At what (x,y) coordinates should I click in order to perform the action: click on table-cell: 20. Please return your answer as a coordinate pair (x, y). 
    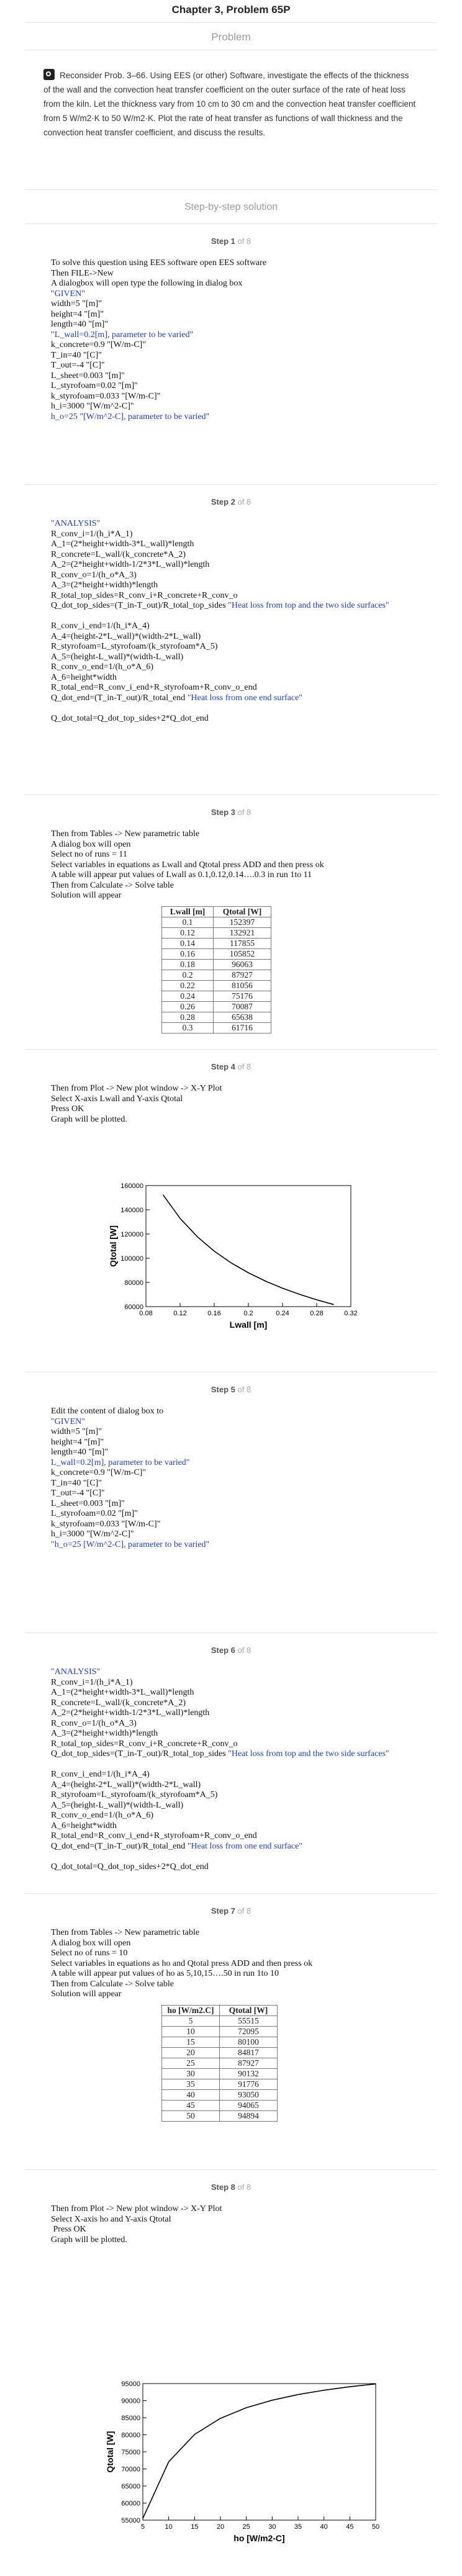
    Looking at the image, I should click on (191, 2052).